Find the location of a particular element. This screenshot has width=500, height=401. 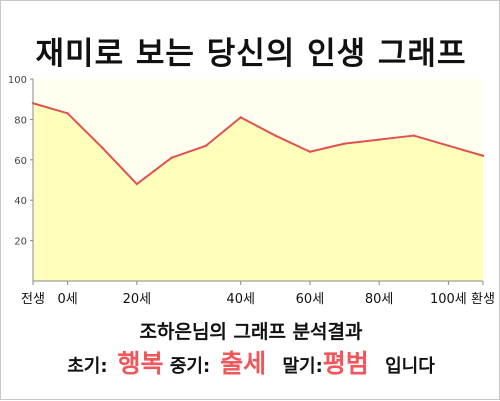

x-tick-label: 환생 is located at coordinates (483, 299).